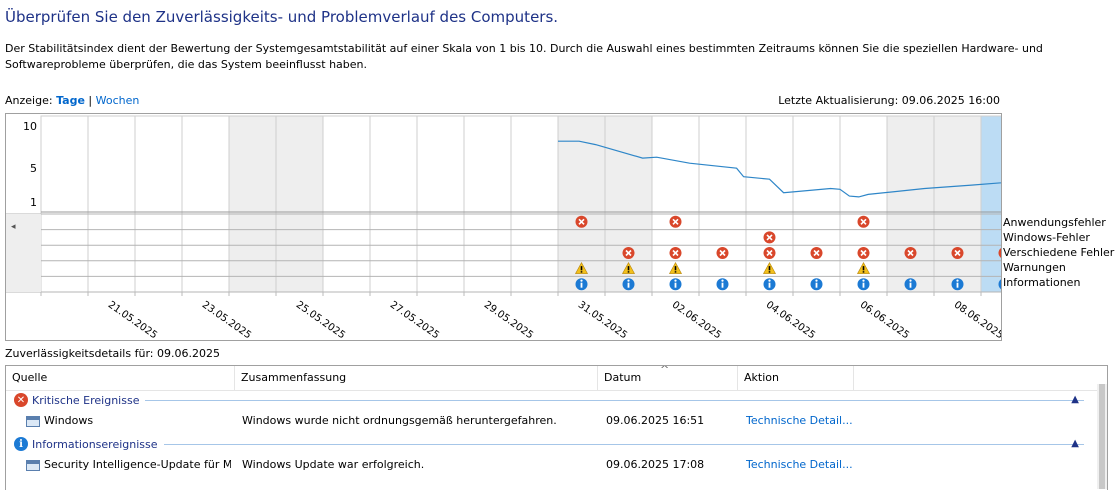 The height and width of the screenshot is (490, 1116). I want to click on table-header: Quelle Zusammenfassung Datum ^ Aktion, so click(556, 378).